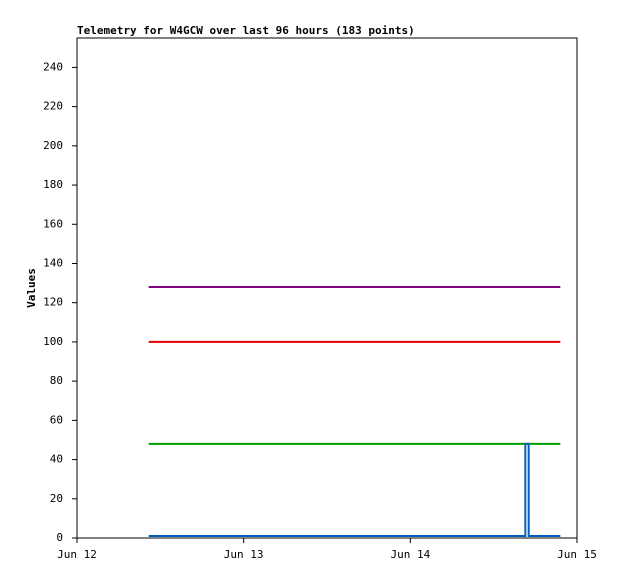 This screenshot has height=583, width=618. Describe the element at coordinates (410, 554) in the screenshot. I see `x-tick-label: Jun 14` at that location.